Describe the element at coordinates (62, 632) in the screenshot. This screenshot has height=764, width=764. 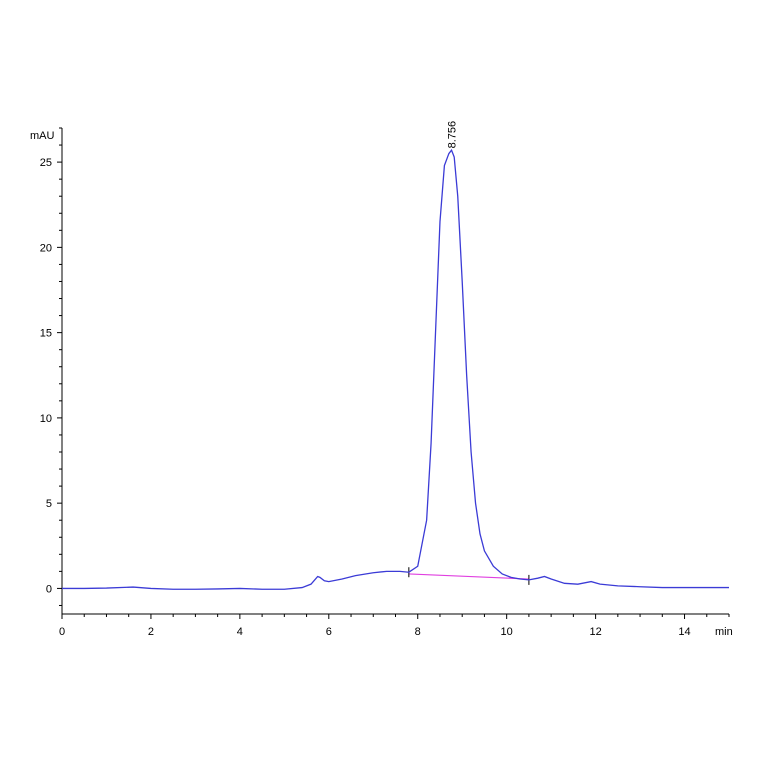
I see `x-tick-label: 0` at that location.